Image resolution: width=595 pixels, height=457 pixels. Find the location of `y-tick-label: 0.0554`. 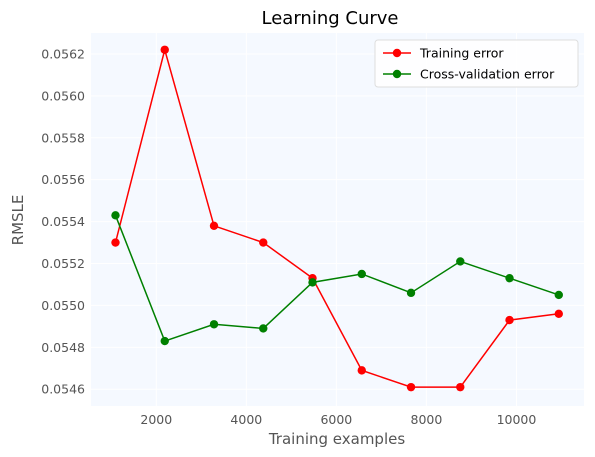

y-tick-label: 0.0554 is located at coordinates (63, 221).